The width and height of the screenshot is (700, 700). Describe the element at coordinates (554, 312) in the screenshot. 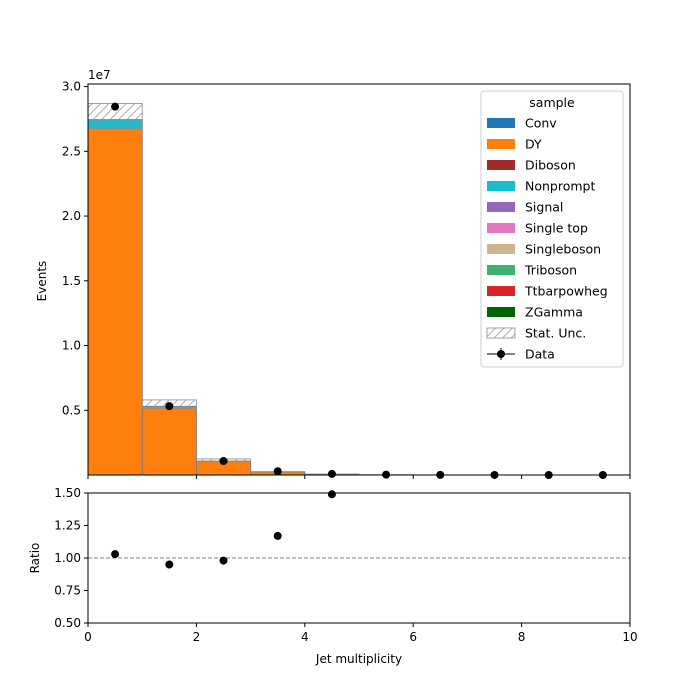

I see `legend-label-zgamma: ZGamma` at that location.